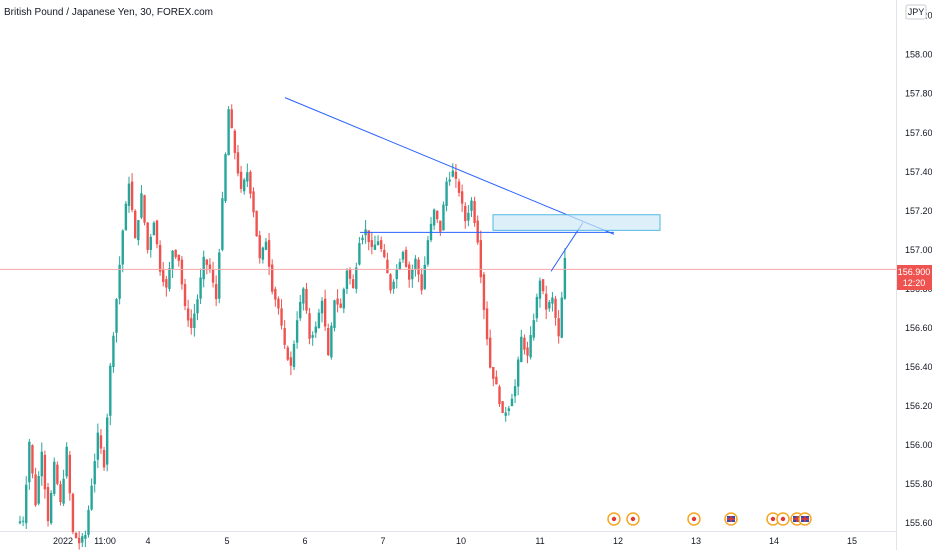  Describe the element at coordinates (918, 133) in the screenshot. I see `y-tick-label: 157.600` at that location.